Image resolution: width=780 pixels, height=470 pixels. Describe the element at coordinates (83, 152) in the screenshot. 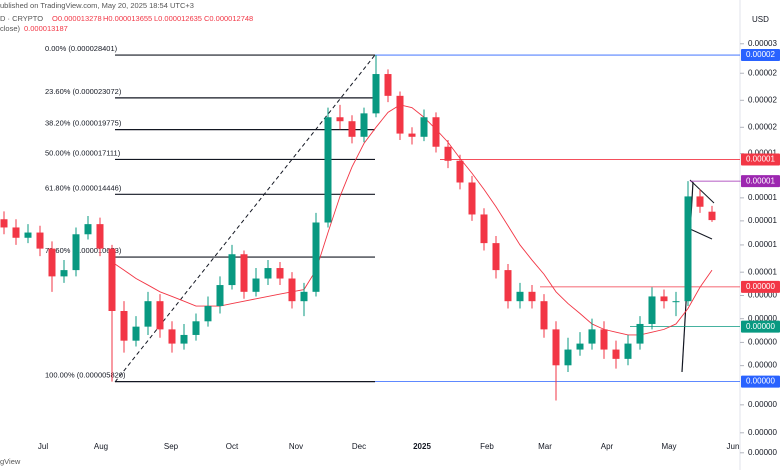

I see `fib-label: 50.00% (0.000017111)` at that location.